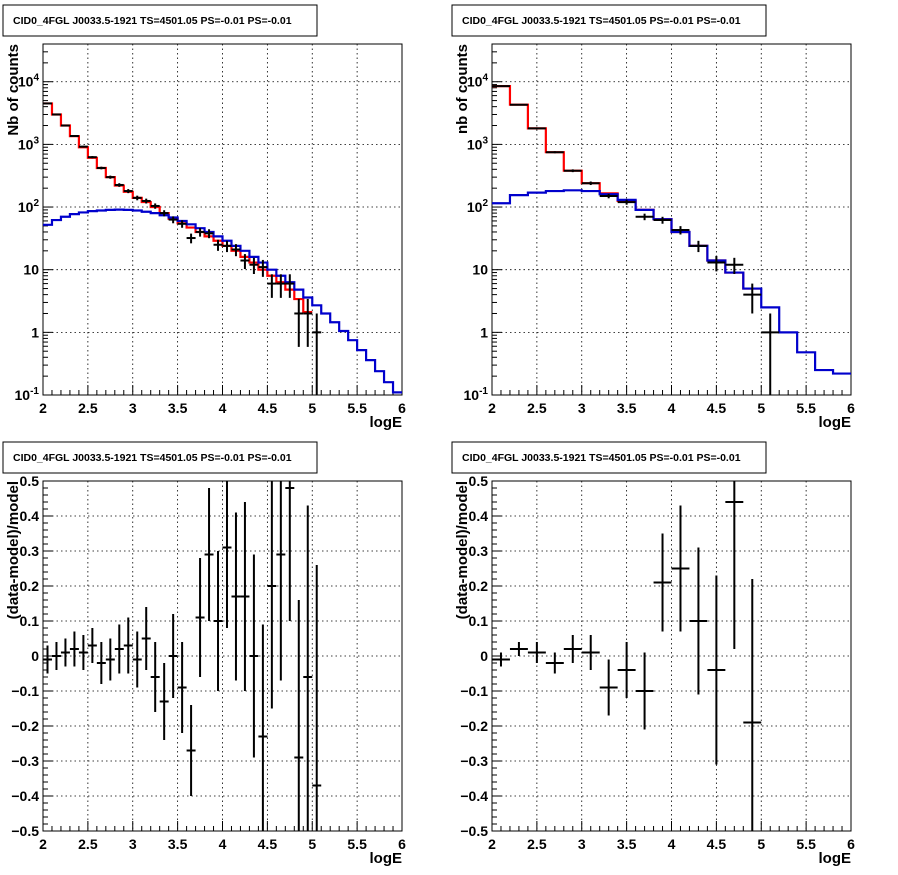 The height and width of the screenshot is (875, 898). Describe the element at coordinates (474, 831) in the screenshot. I see `y-tick-label: −0.5` at that location.